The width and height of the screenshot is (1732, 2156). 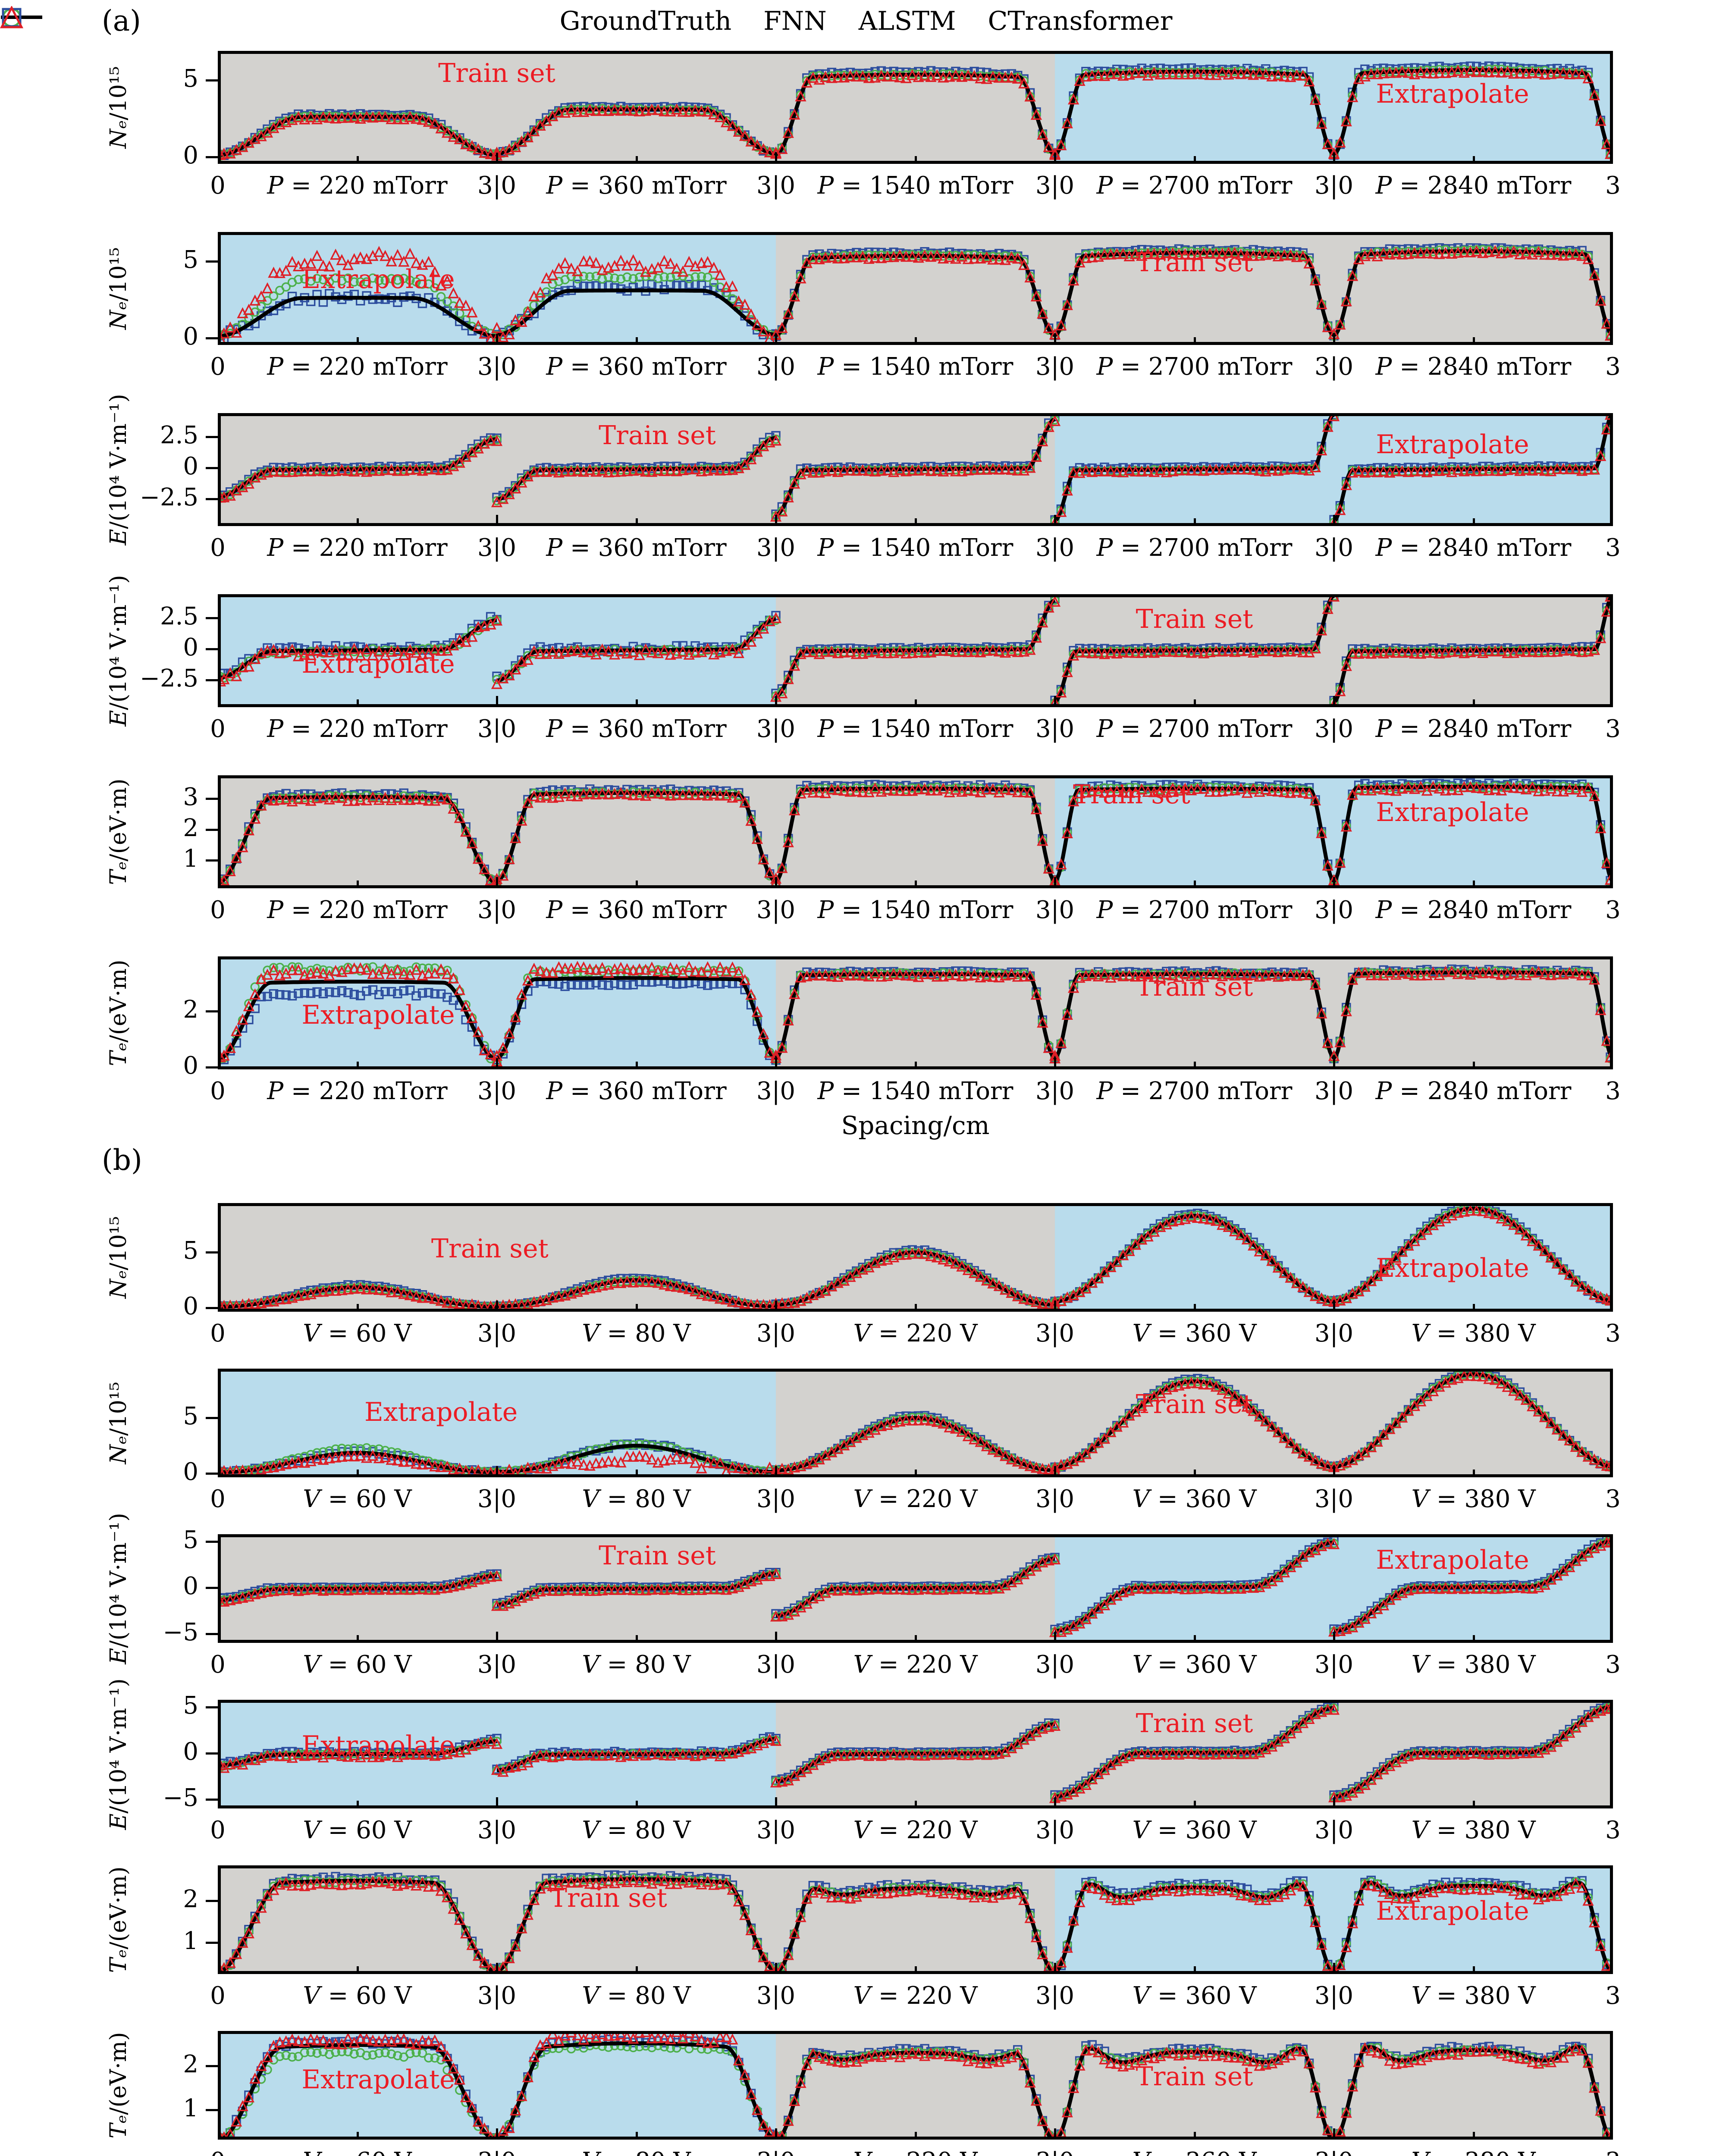 What do you see at coordinates (916, 1423) in the screenshot?
I see `chart-canvas-b2` at bounding box center [916, 1423].